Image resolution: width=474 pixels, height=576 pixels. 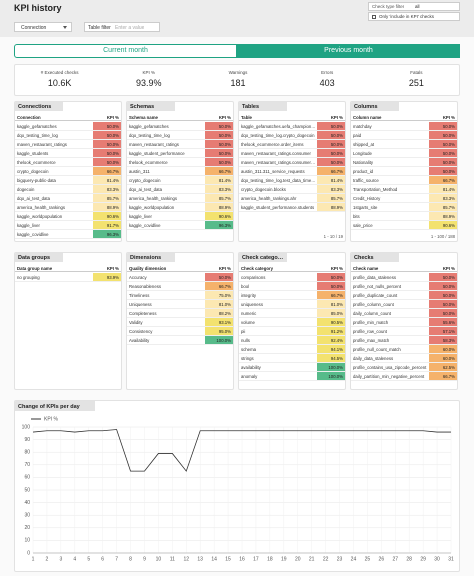 What do you see at coordinates (180, 331) in the screenshot?
I see `table-row: Consistency 95.0%` at bounding box center [180, 331].